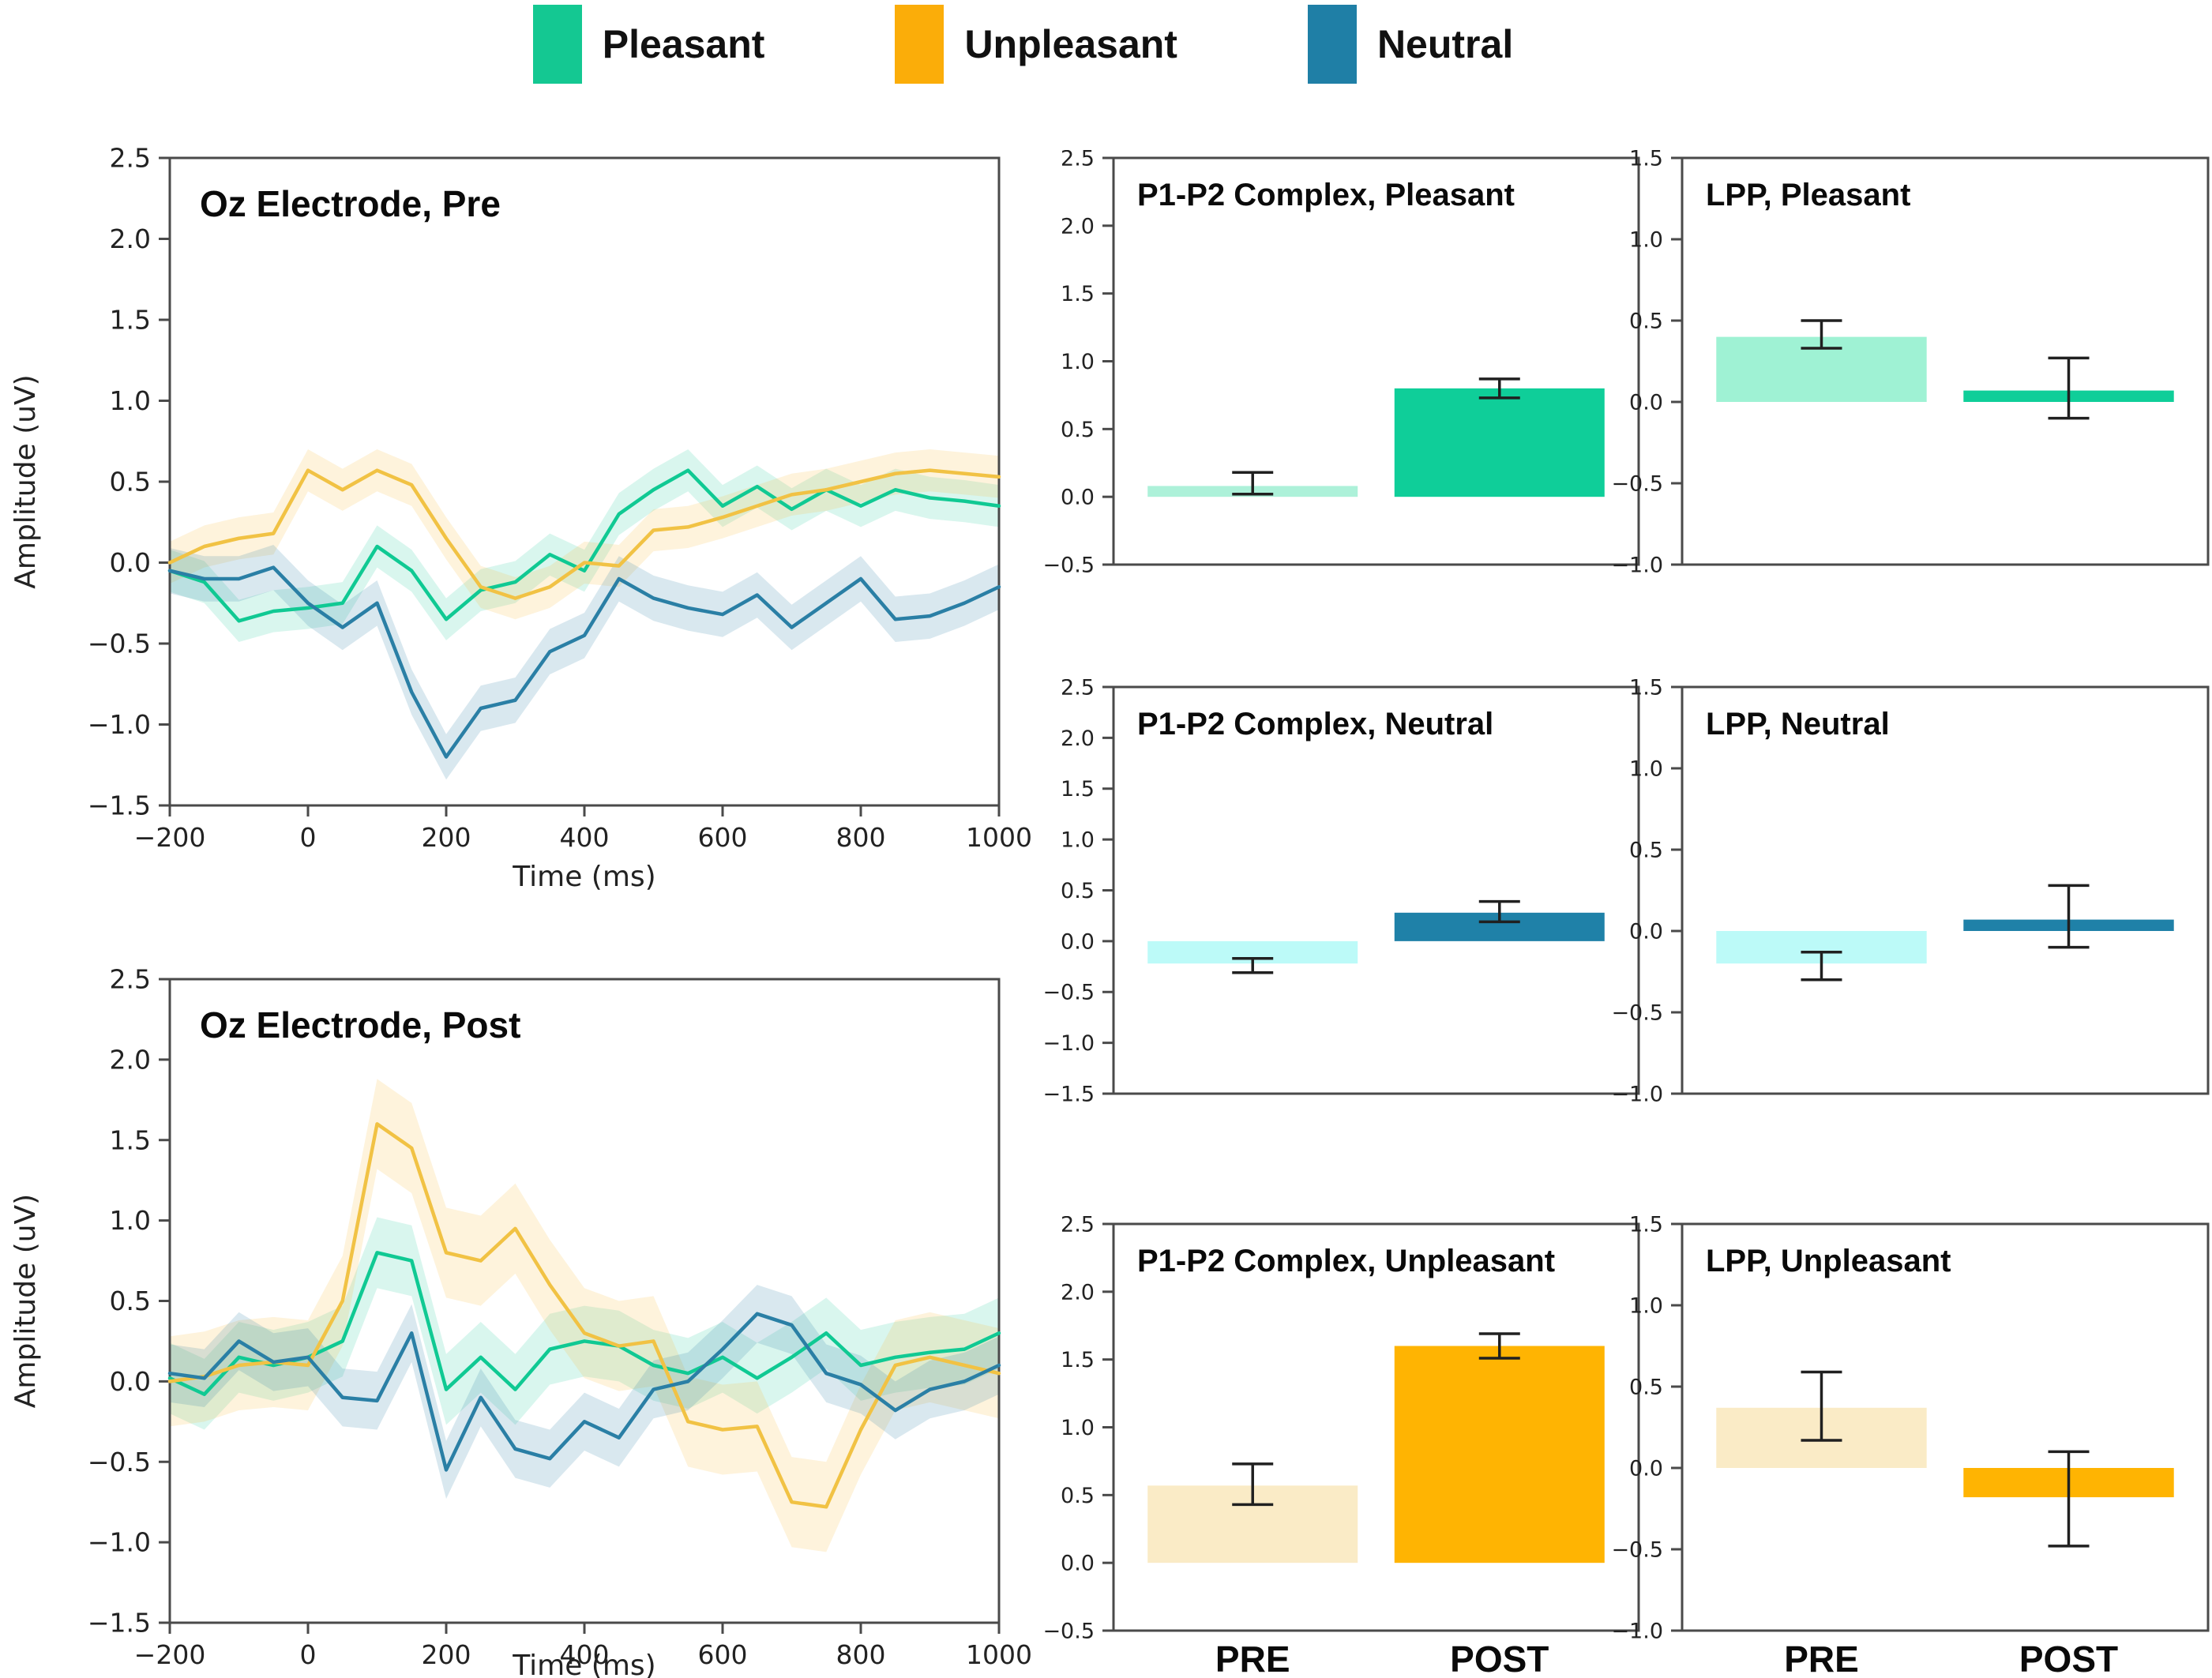 Image resolution: width=2212 pixels, height=1678 pixels. What do you see at coordinates (1798, 724) in the screenshot?
I see `panel-title: LPP, Neutral` at bounding box center [1798, 724].